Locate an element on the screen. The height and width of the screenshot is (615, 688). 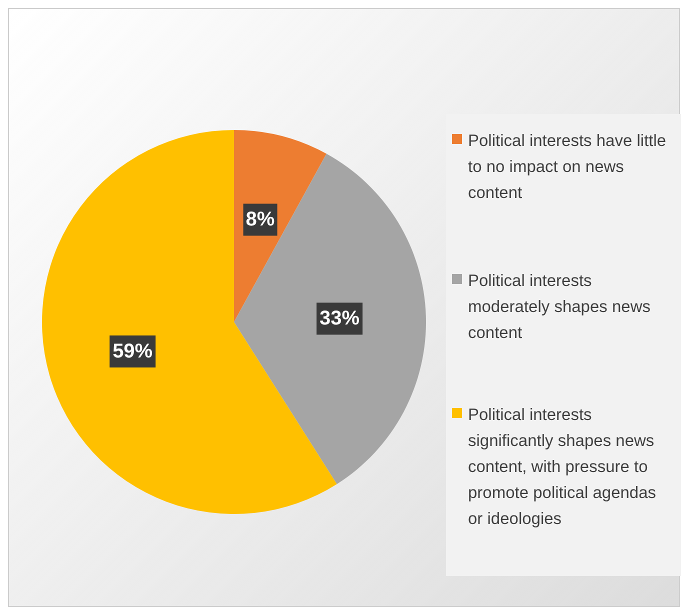
legend-label: Political interests moderately shapes news content is located at coordinates (560, 307).